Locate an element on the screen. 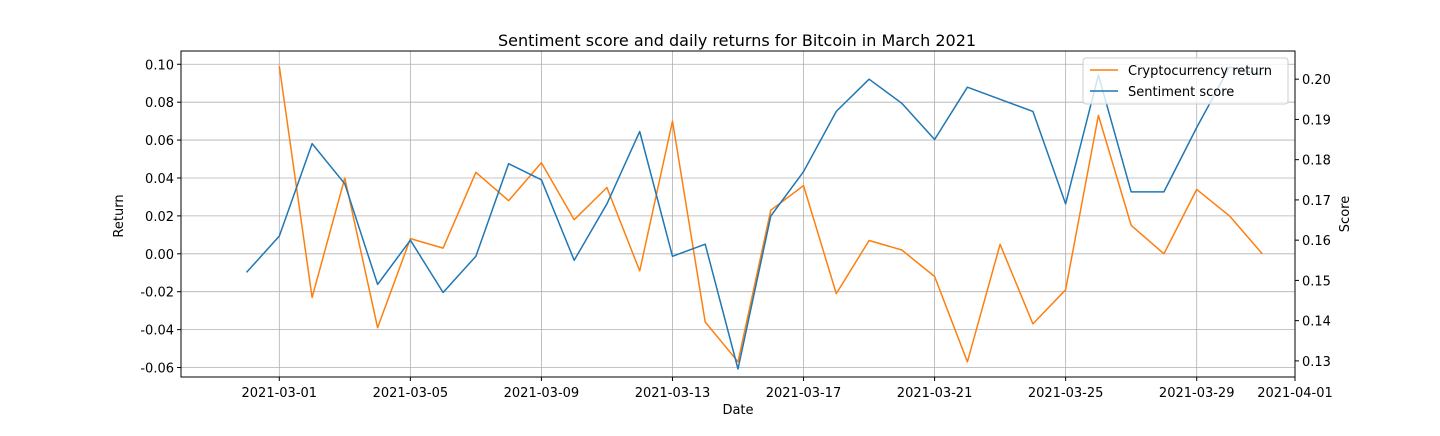 This screenshot has width=1440, height=436. x-tick-label: 2021-03-09 is located at coordinates (542, 393).